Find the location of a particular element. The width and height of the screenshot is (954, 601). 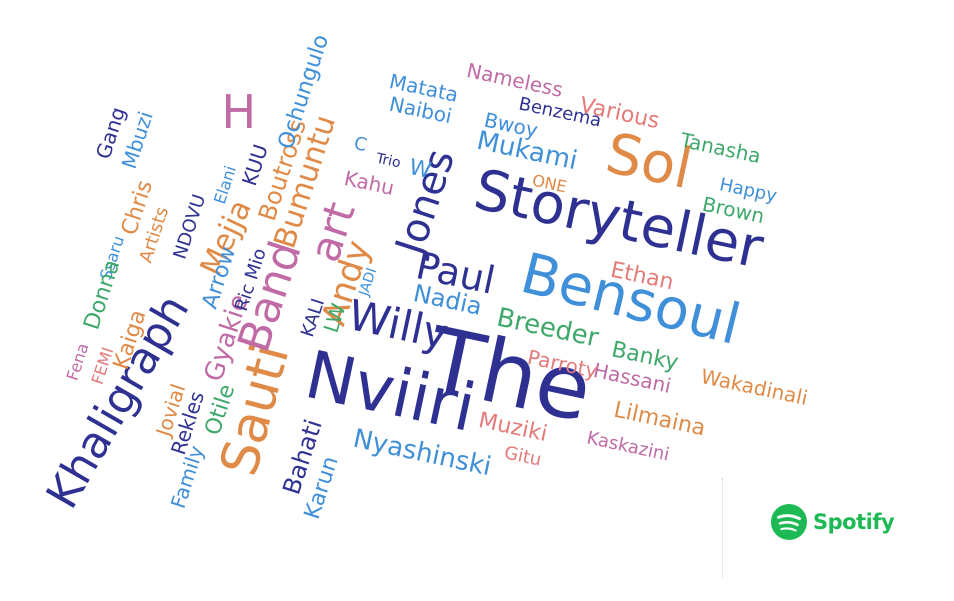

cloud-word: Wakadinali is located at coordinates (754, 387).